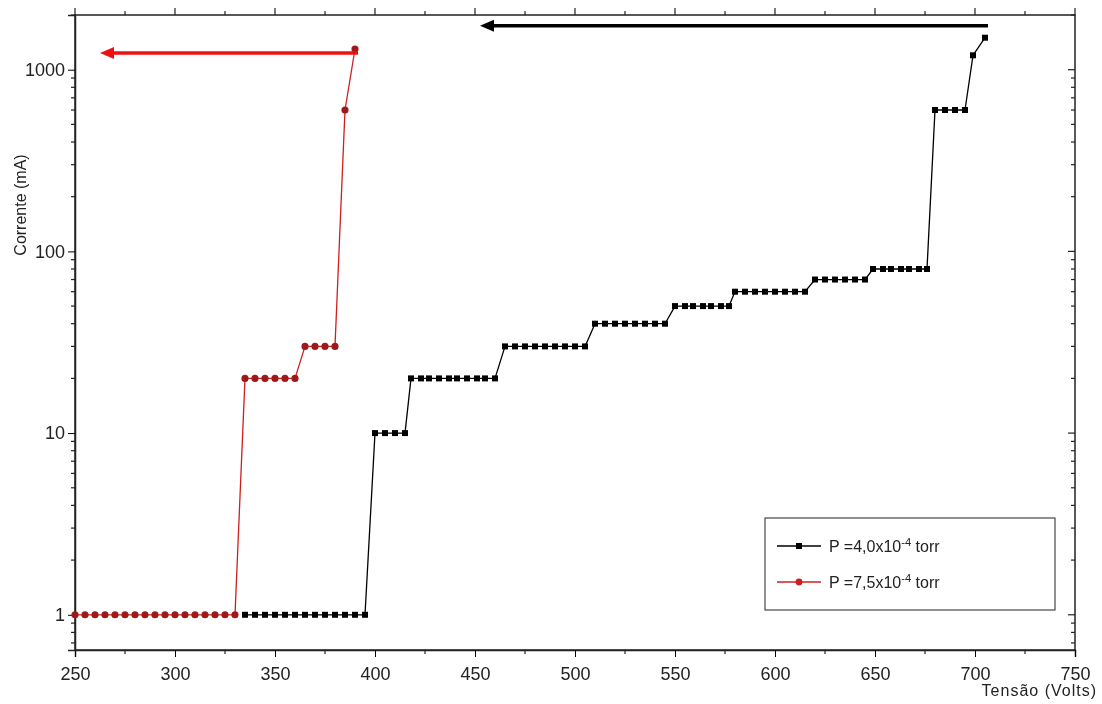 Image resolution: width=1102 pixels, height=704 pixels. I want to click on y-tick-label: 1000, so click(44, 69).